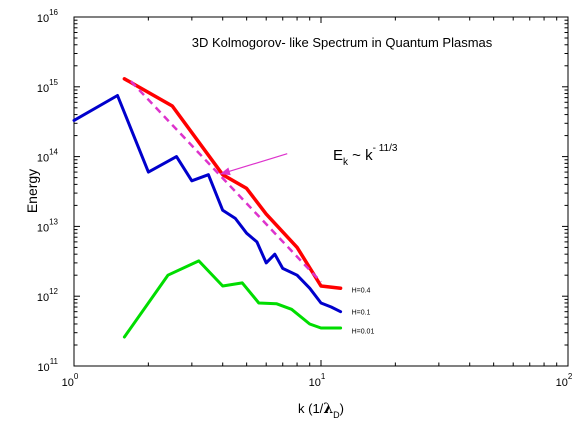 The height and width of the screenshot is (437, 579). I want to click on x-axis-label-subscript: D, so click(336, 415).